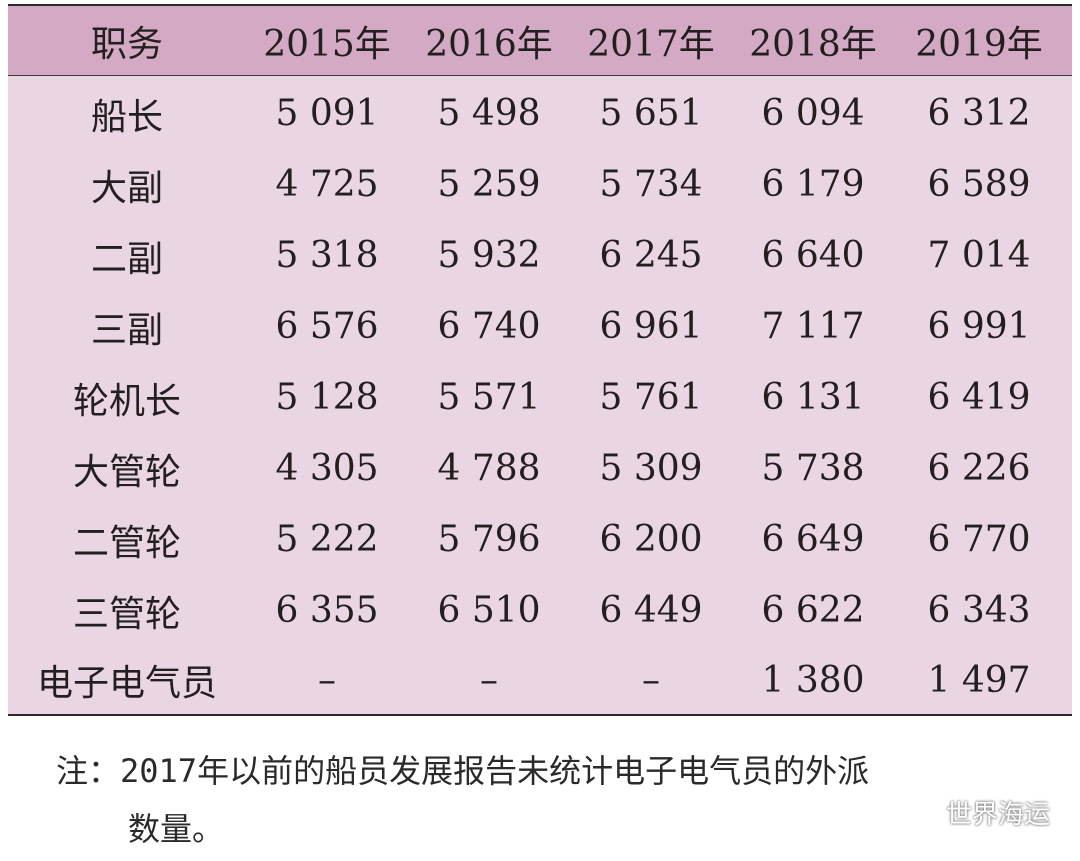 Image resolution: width=1080 pixels, height=861 pixels. Describe the element at coordinates (979, 680) in the screenshot. I see `table-cell: 1 497` at that location.